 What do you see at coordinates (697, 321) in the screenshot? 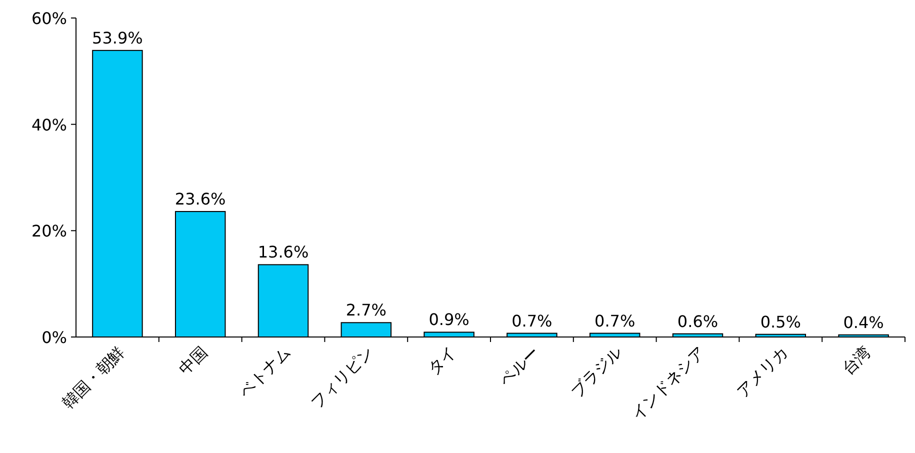
I see `data-label: 0.6%` at bounding box center [697, 321].